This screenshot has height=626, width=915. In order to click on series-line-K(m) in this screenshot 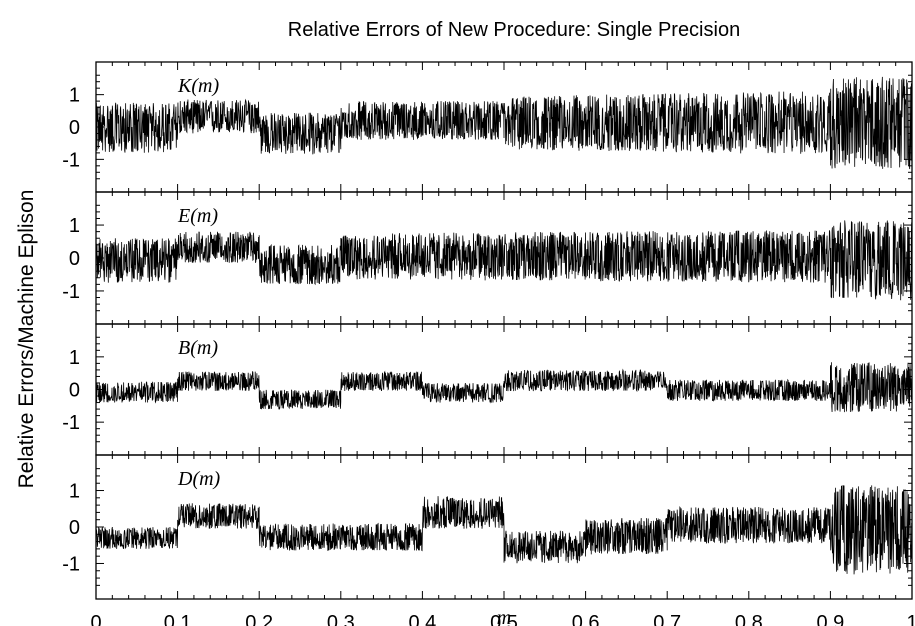, I will do `click(504, 123)`.